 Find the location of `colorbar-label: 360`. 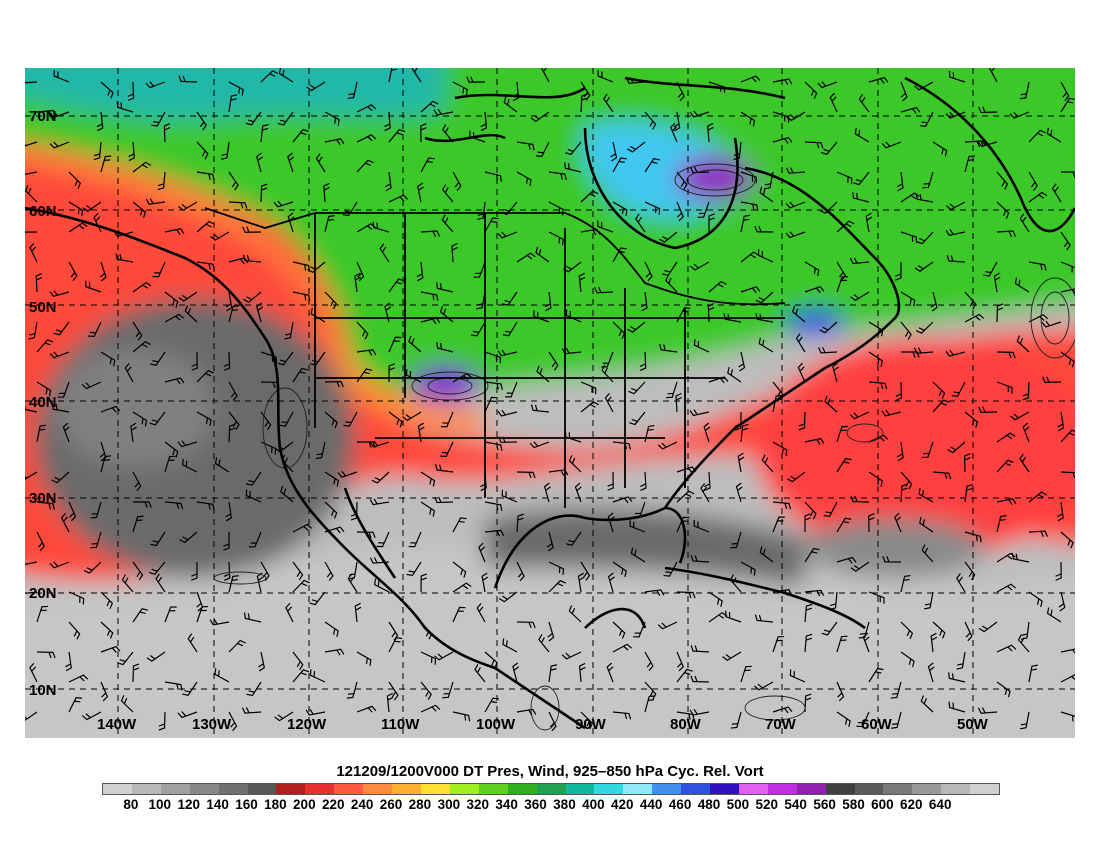

colorbar-label: 360 is located at coordinates (535, 804).